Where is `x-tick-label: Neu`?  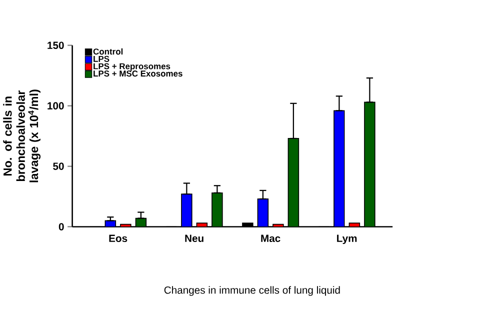
x-tick-label: Neu is located at coordinates (194, 238).